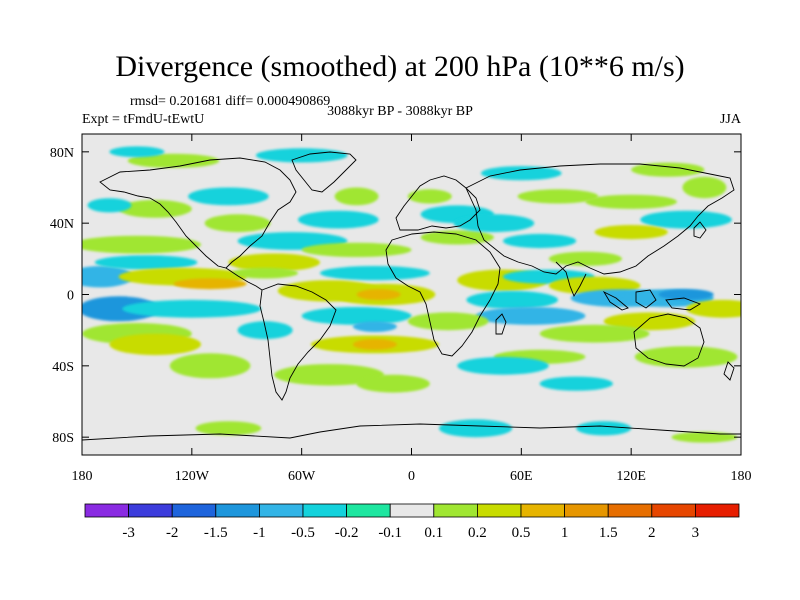  Describe the element at coordinates (62, 153) in the screenshot. I see `y-tick-label-0: 80N` at that location.